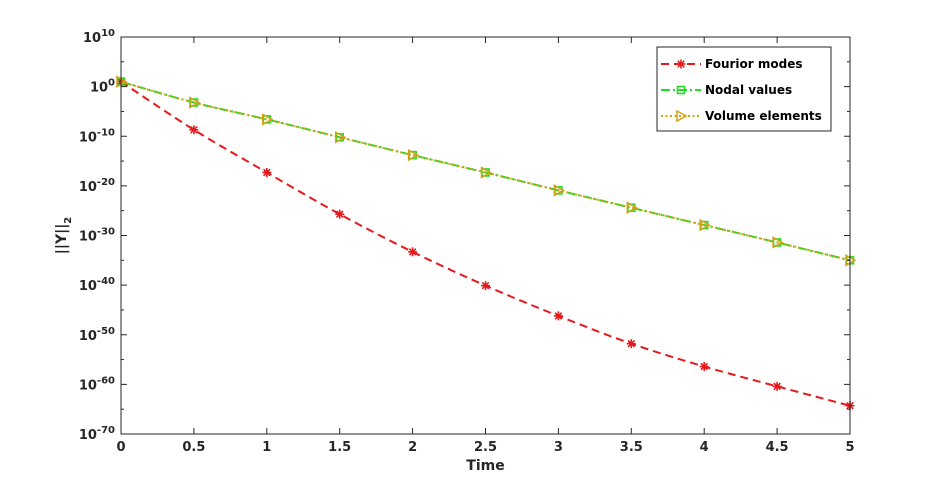  I want to click on y-tick-label-7: 10-60, so click(97, 384).